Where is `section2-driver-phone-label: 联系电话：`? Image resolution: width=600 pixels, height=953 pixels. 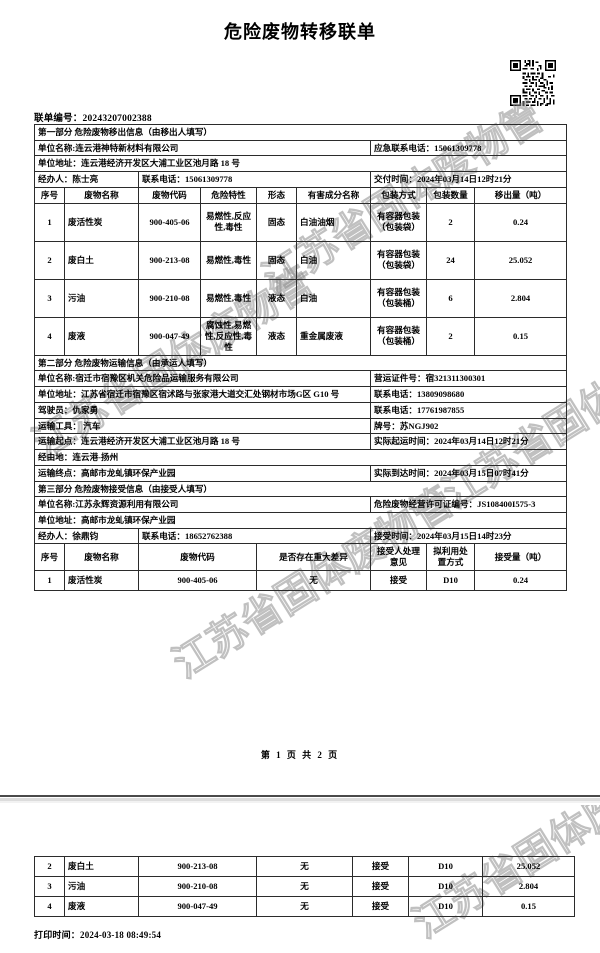
section2-driver-phone-label: 联系电话： is located at coordinates (395, 409).